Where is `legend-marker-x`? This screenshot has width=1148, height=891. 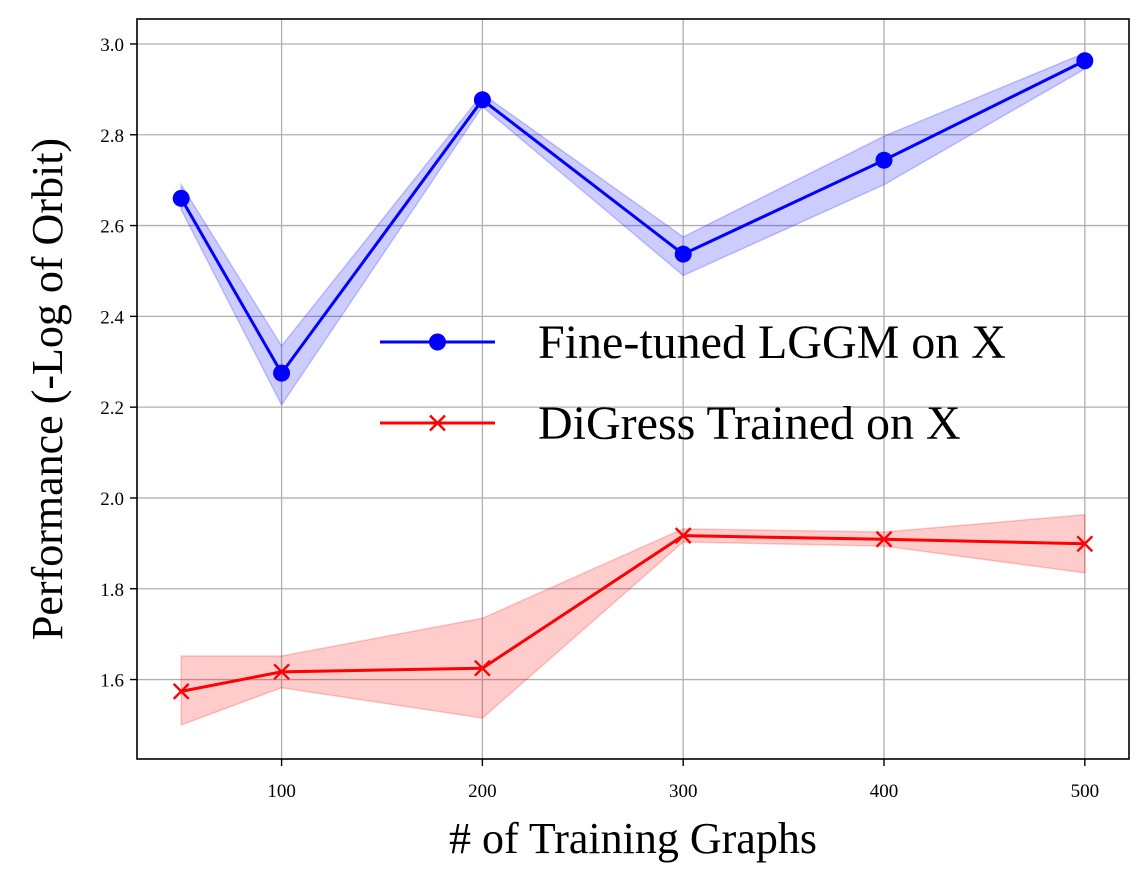
legend-marker-x is located at coordinates (437, 423).